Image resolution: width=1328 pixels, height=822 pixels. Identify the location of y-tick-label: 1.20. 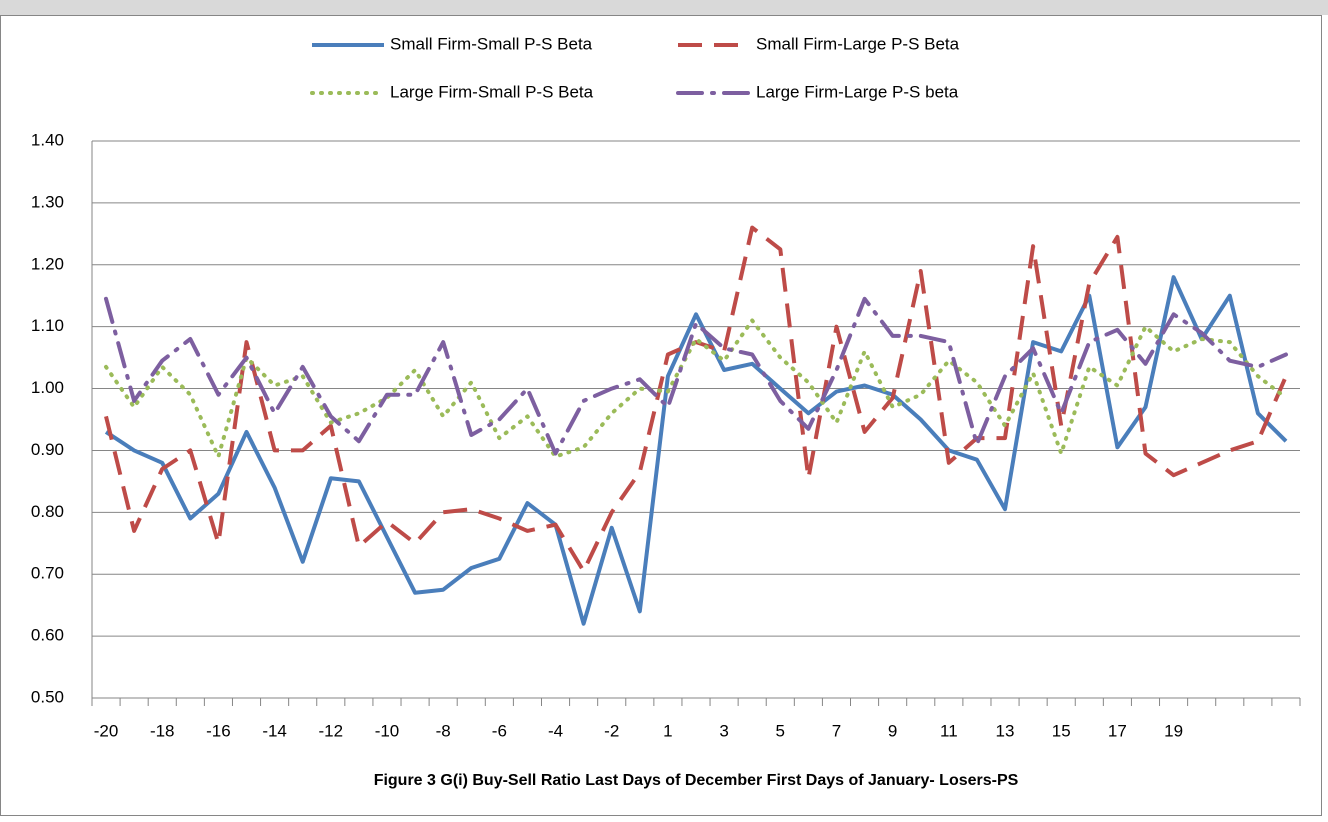
(47, 263).